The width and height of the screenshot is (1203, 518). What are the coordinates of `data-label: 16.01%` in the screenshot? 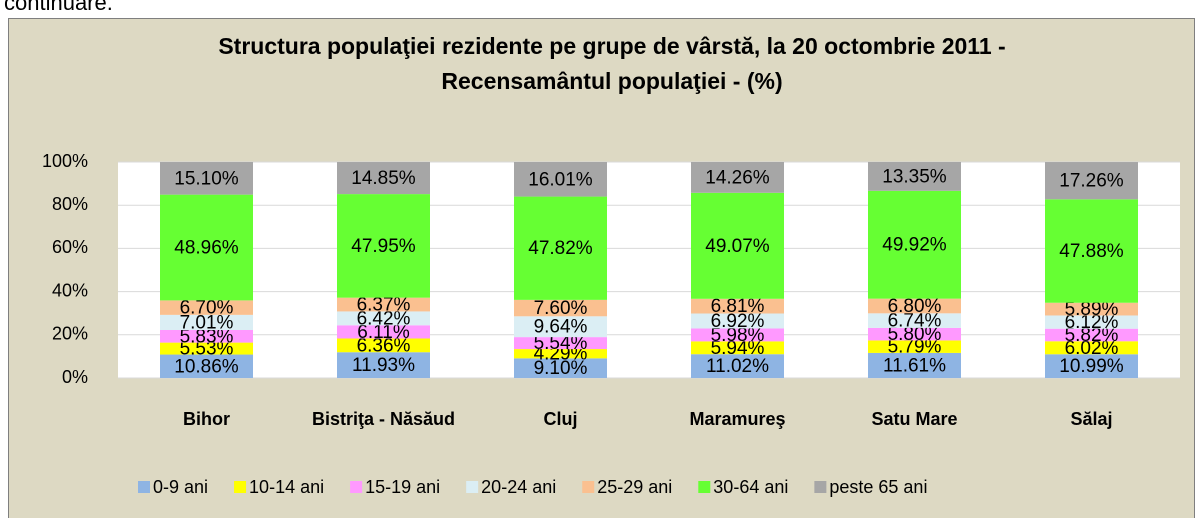 It's located at (560, 179).